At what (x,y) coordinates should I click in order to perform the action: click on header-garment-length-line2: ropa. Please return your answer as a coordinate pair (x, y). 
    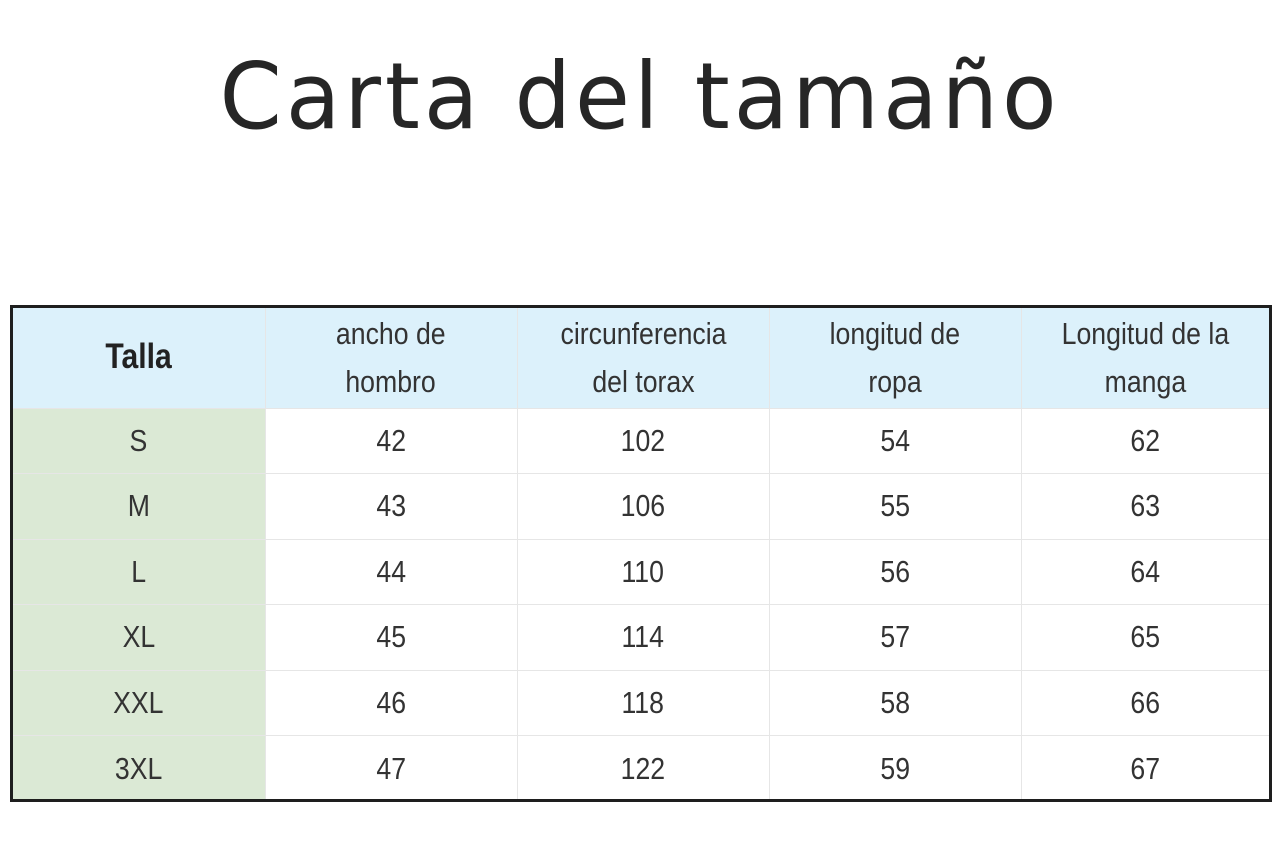
    Looking at the image, I should click on (895, 381).